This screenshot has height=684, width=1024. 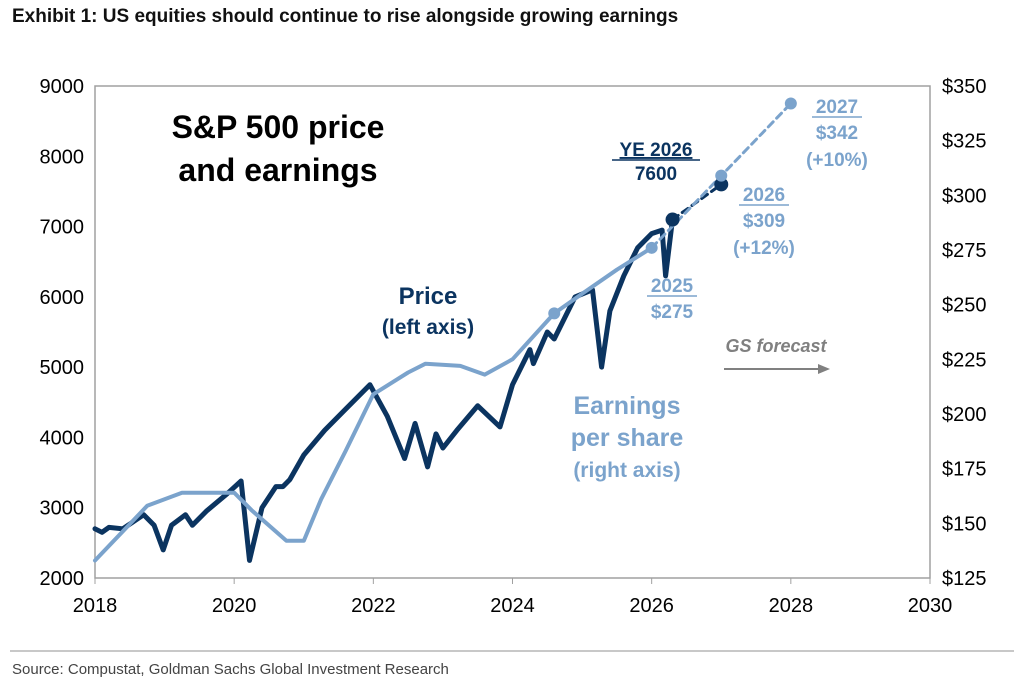 I want to click on x-tick-label: 2020, so click(x=234, y=606).